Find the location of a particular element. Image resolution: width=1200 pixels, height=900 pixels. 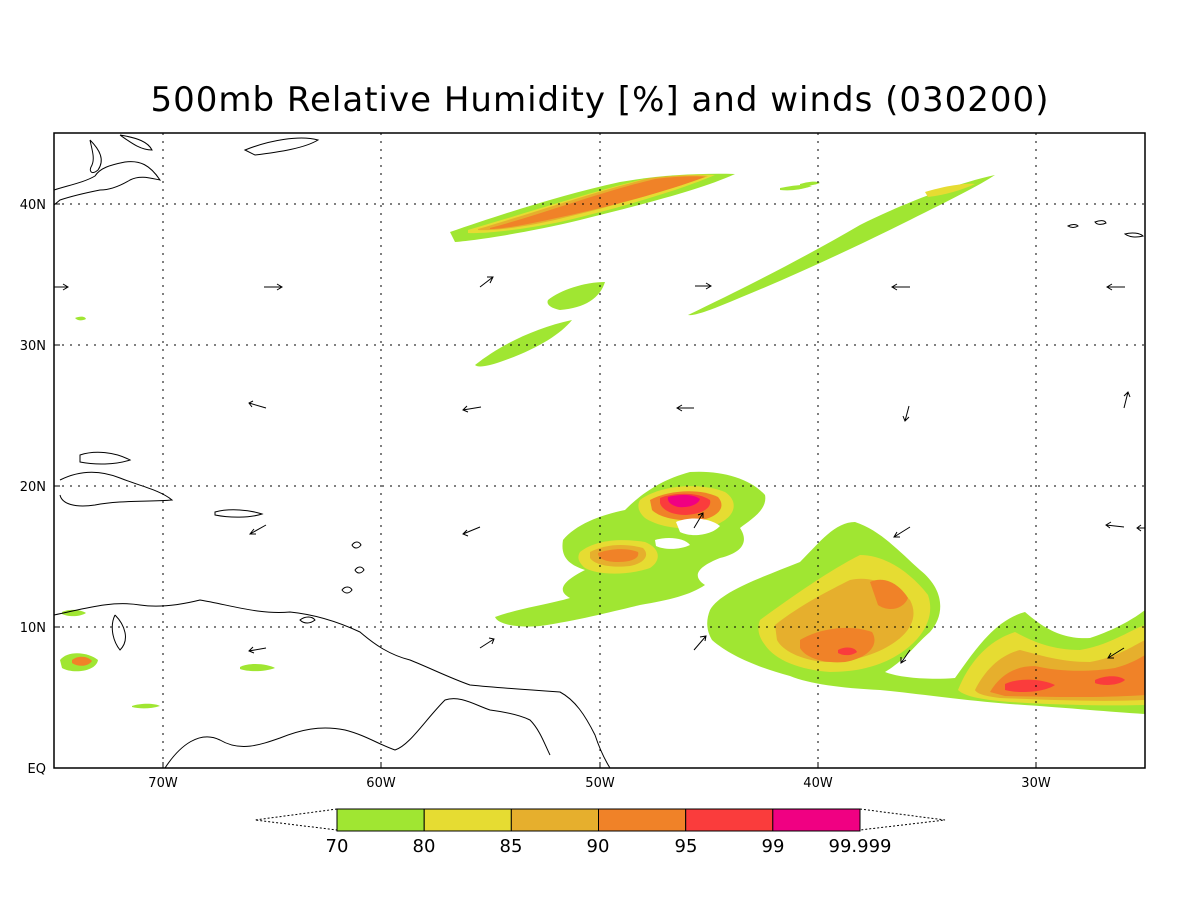

lon-label: 60W is located at coordinates (381, 783).